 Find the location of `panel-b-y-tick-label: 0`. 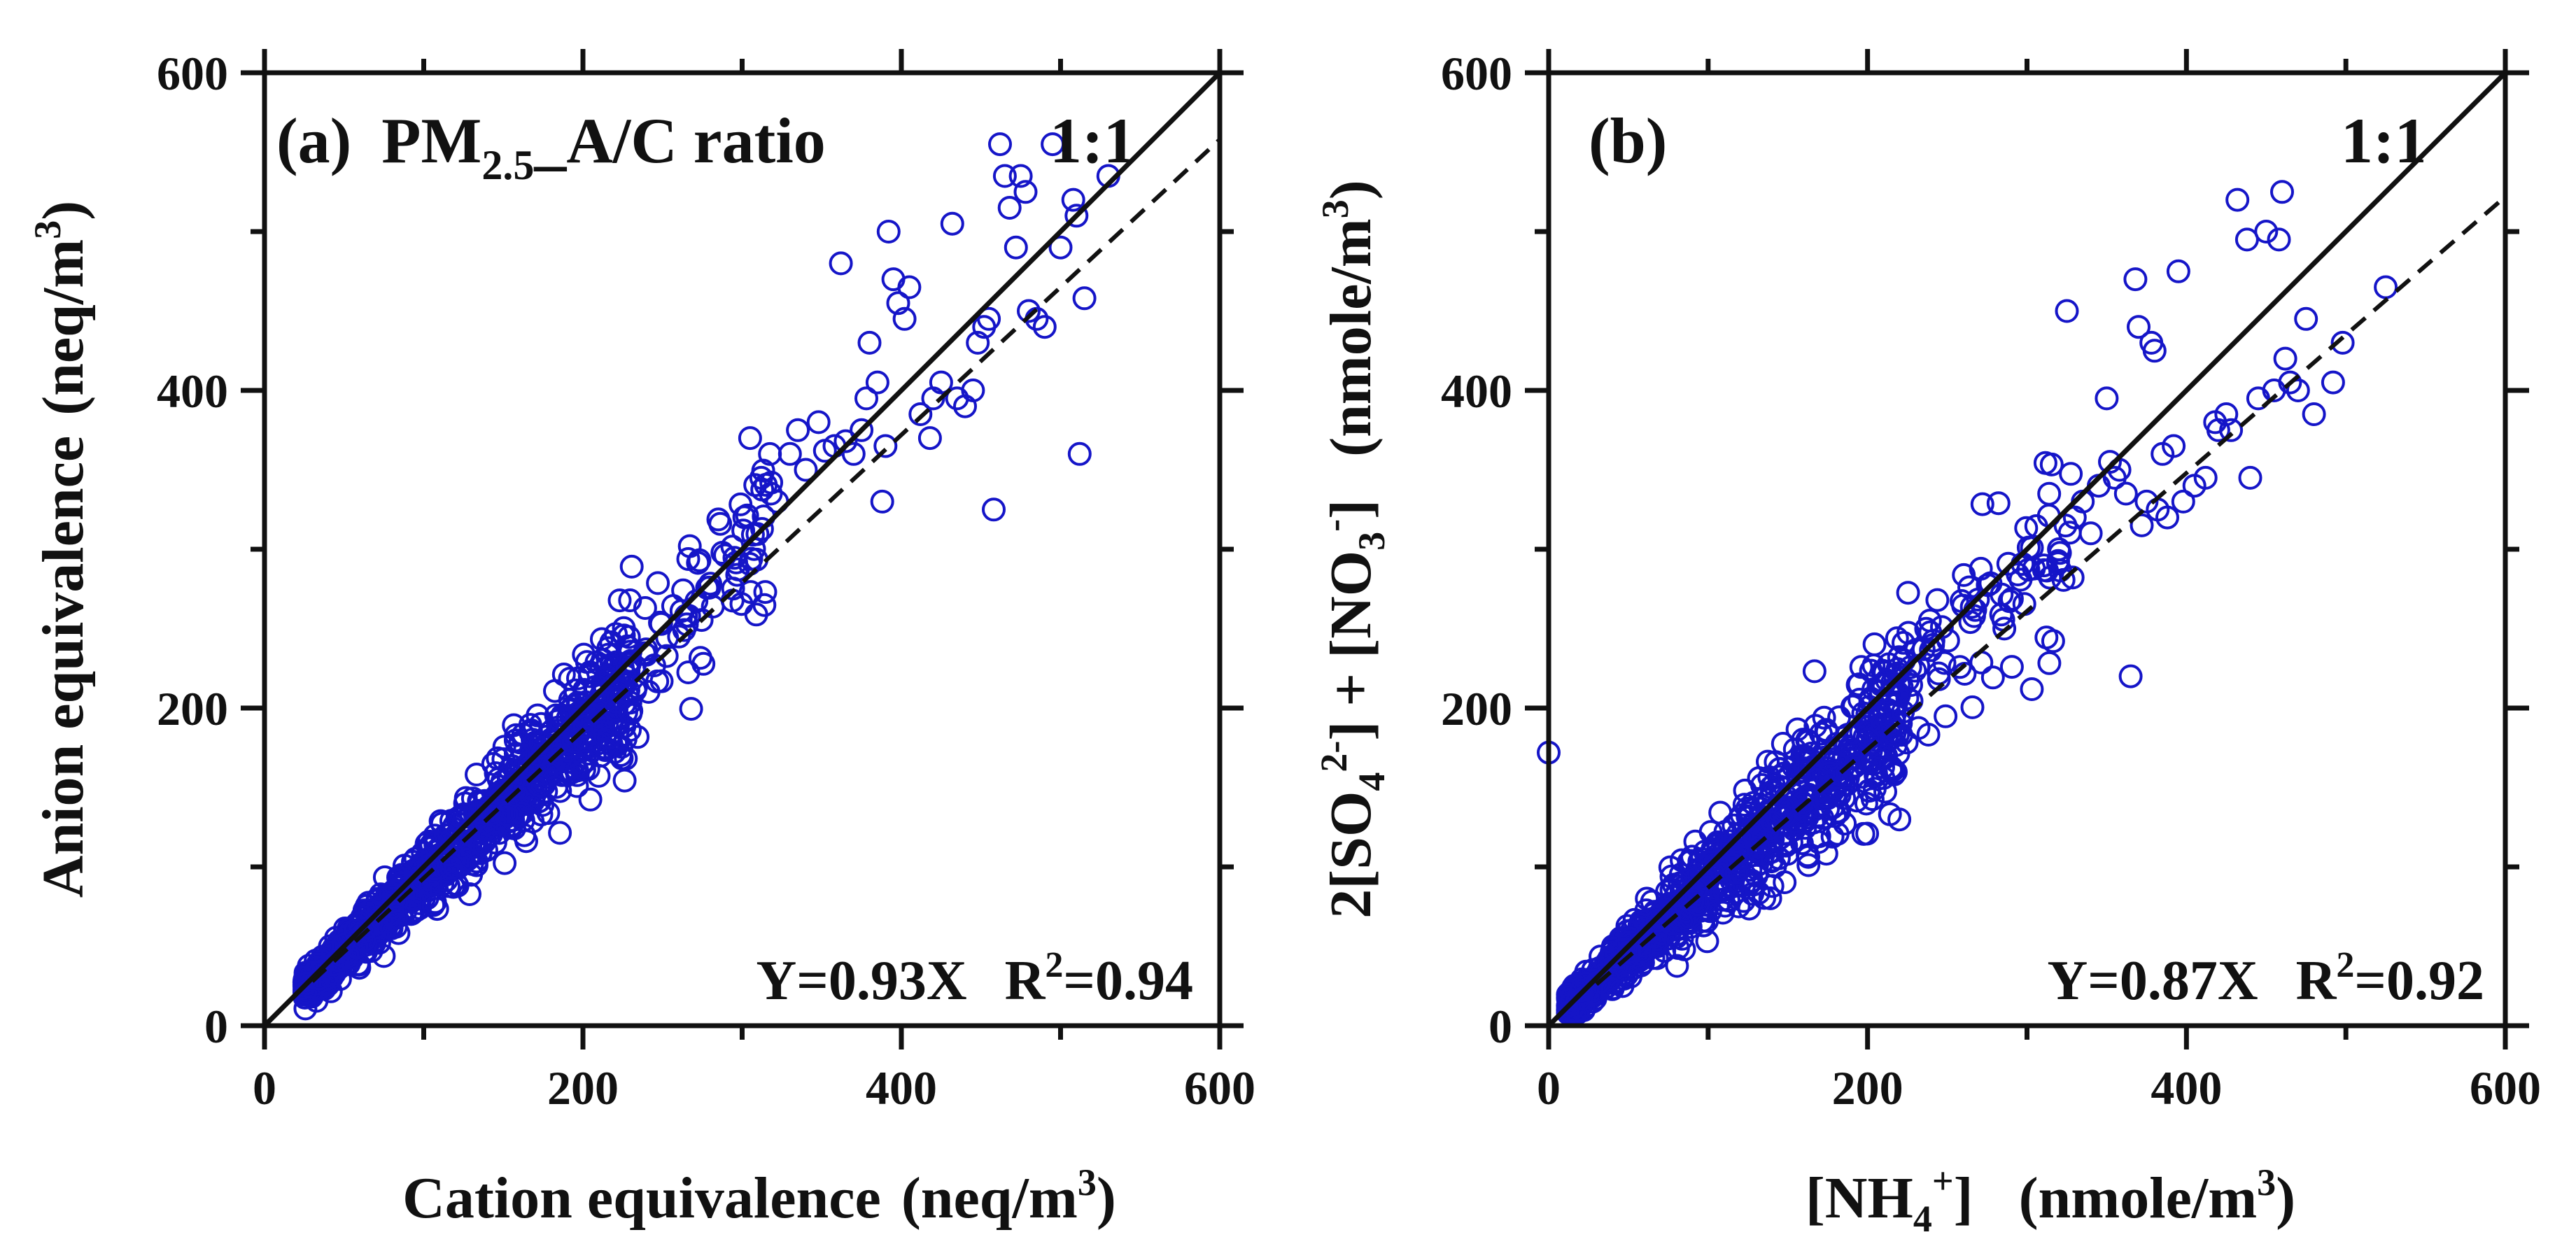

panel-b-y-tick-label: 0 is located at coordinates (1500, 1026).